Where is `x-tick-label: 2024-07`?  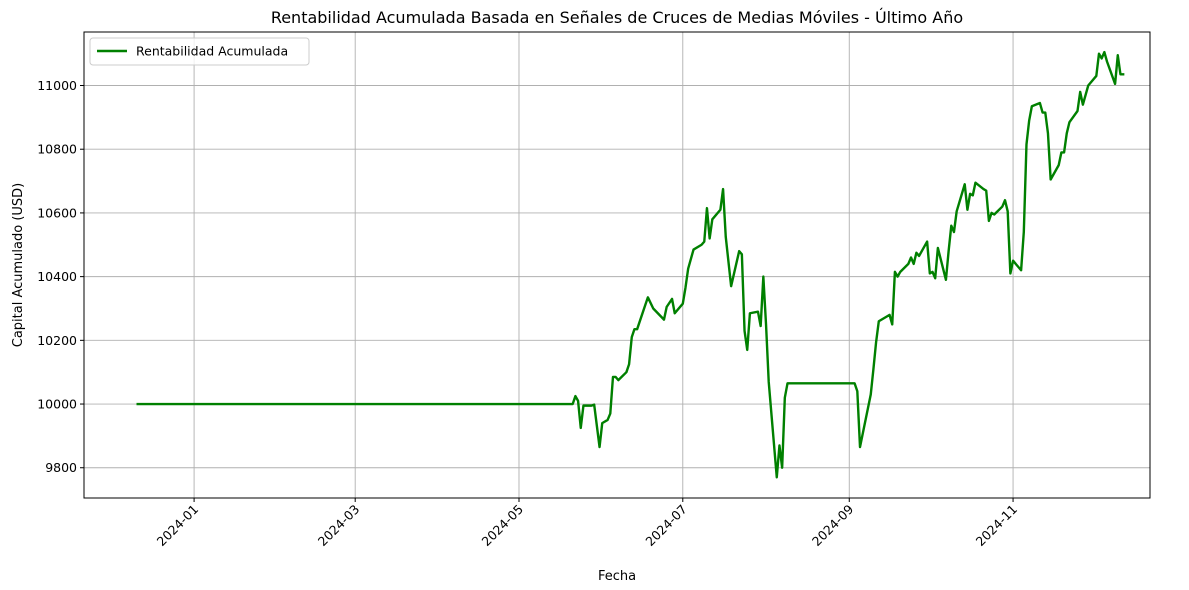 x-tick-label: 2024-07 is located at coordinates (666, 526).